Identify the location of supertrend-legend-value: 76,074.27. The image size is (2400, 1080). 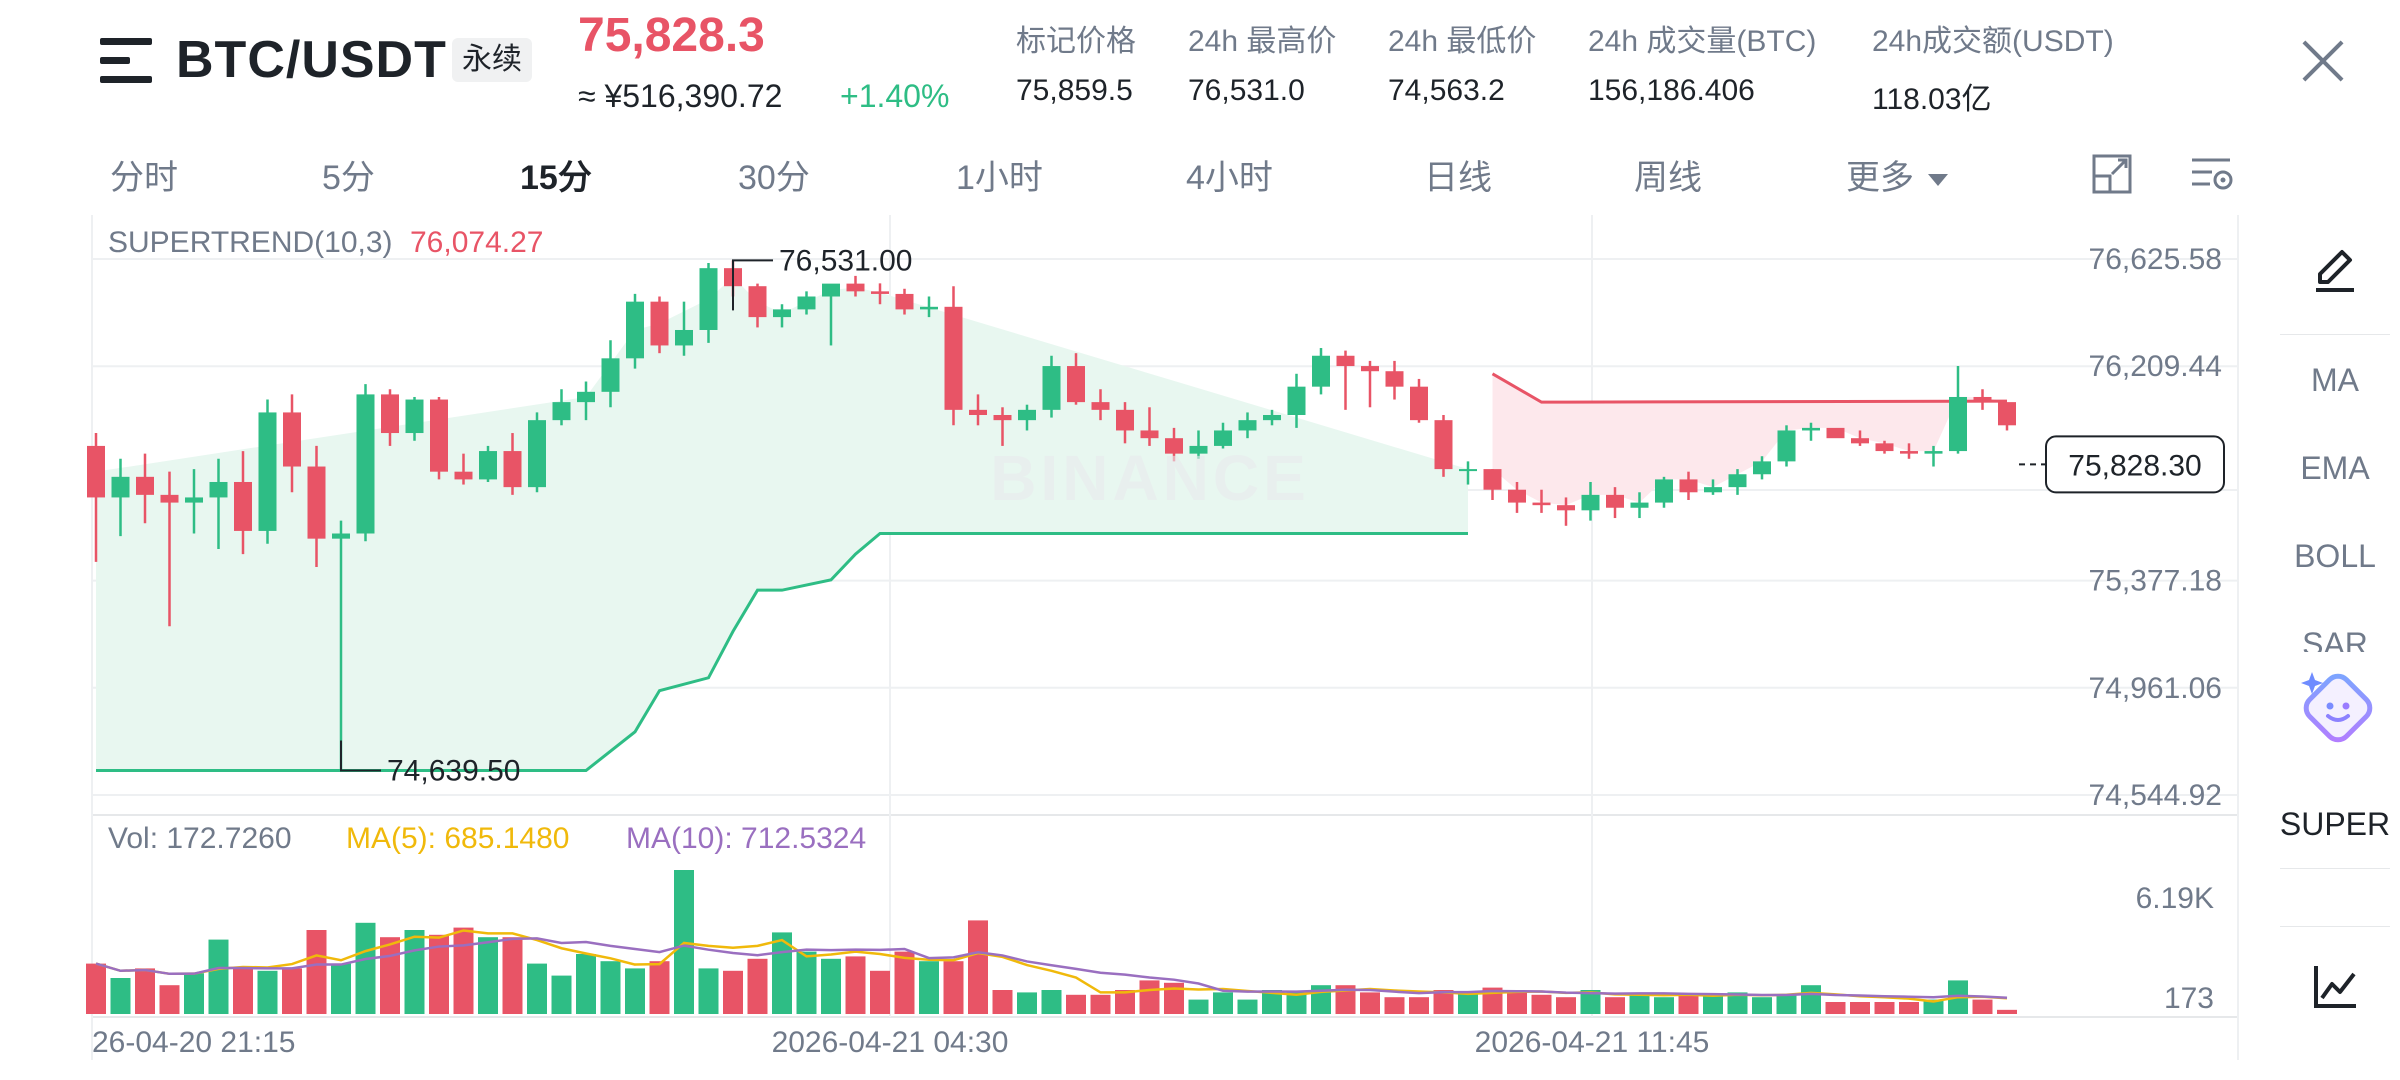
(476, 242).